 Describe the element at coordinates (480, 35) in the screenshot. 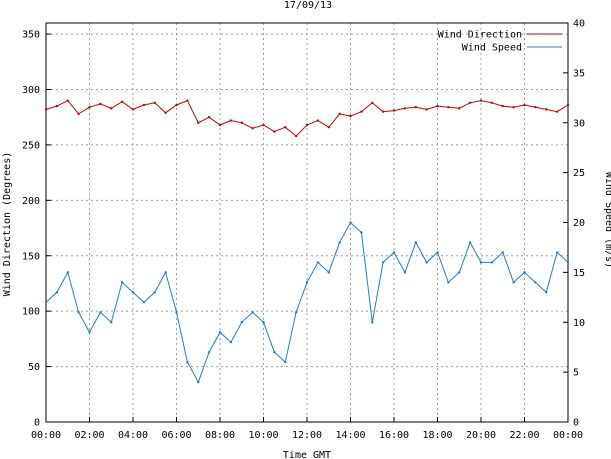

I see `legend-label: Wind Direction` at that location.